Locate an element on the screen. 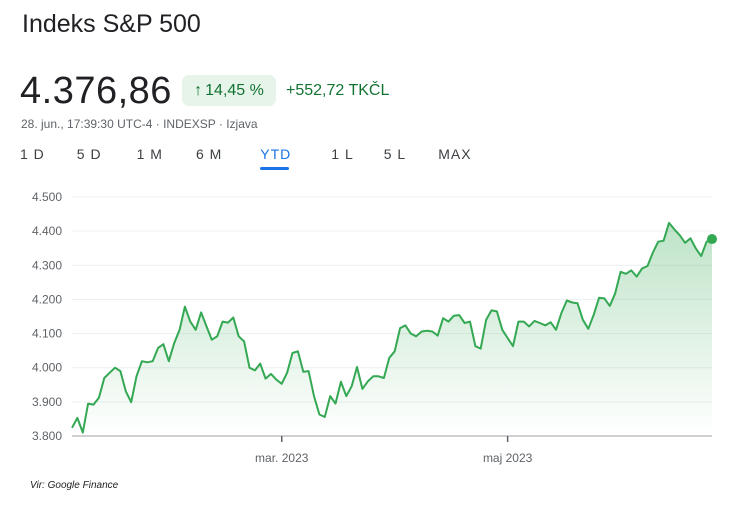  last-price-dot is located at coordinates (712, 239).